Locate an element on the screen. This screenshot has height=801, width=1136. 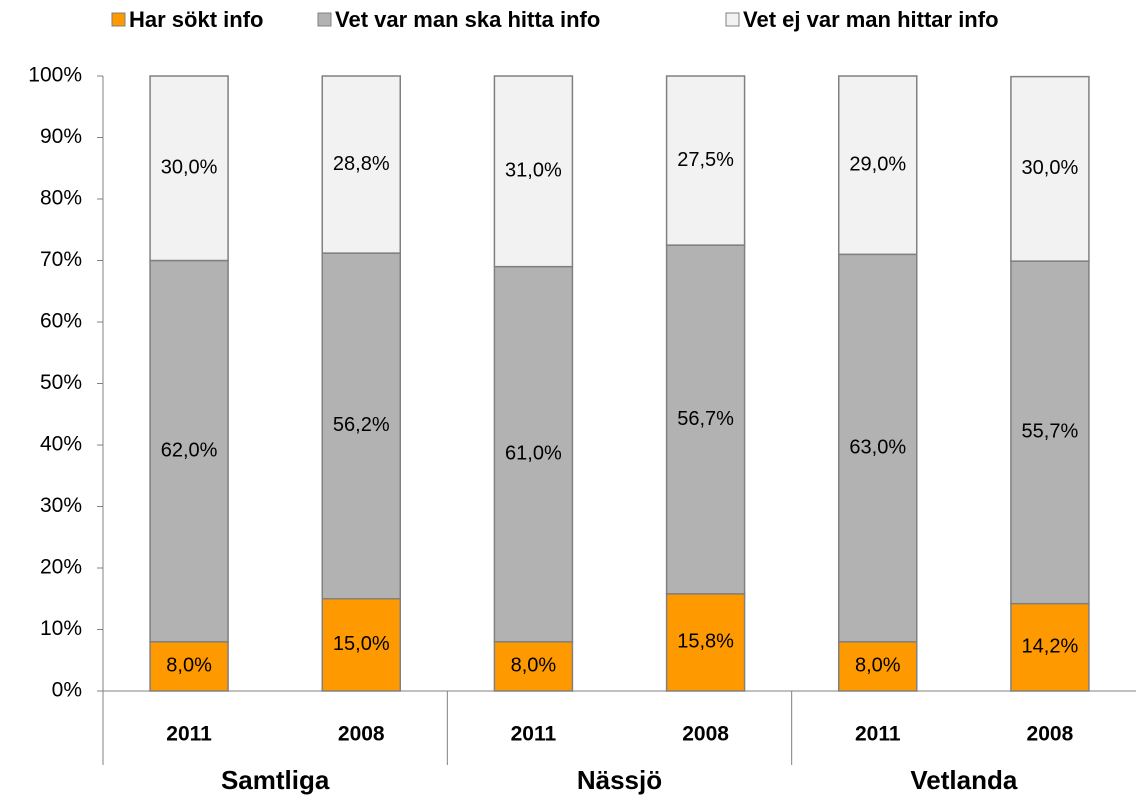
y-tick-label: 60% is located at coordinates (61, 321).